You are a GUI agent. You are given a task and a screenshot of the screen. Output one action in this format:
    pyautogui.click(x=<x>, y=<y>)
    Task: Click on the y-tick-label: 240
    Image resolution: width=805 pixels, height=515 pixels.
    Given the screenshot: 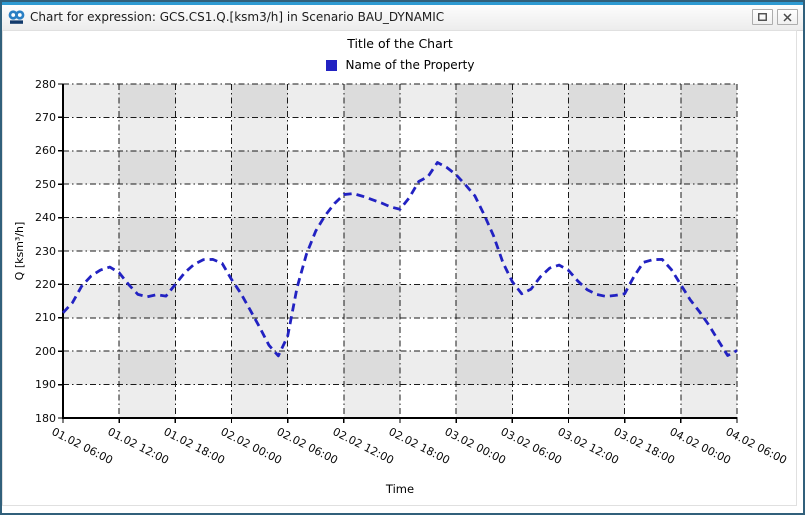 What is the action you would take?
    pyautogui.click(x=45, y=218)
    